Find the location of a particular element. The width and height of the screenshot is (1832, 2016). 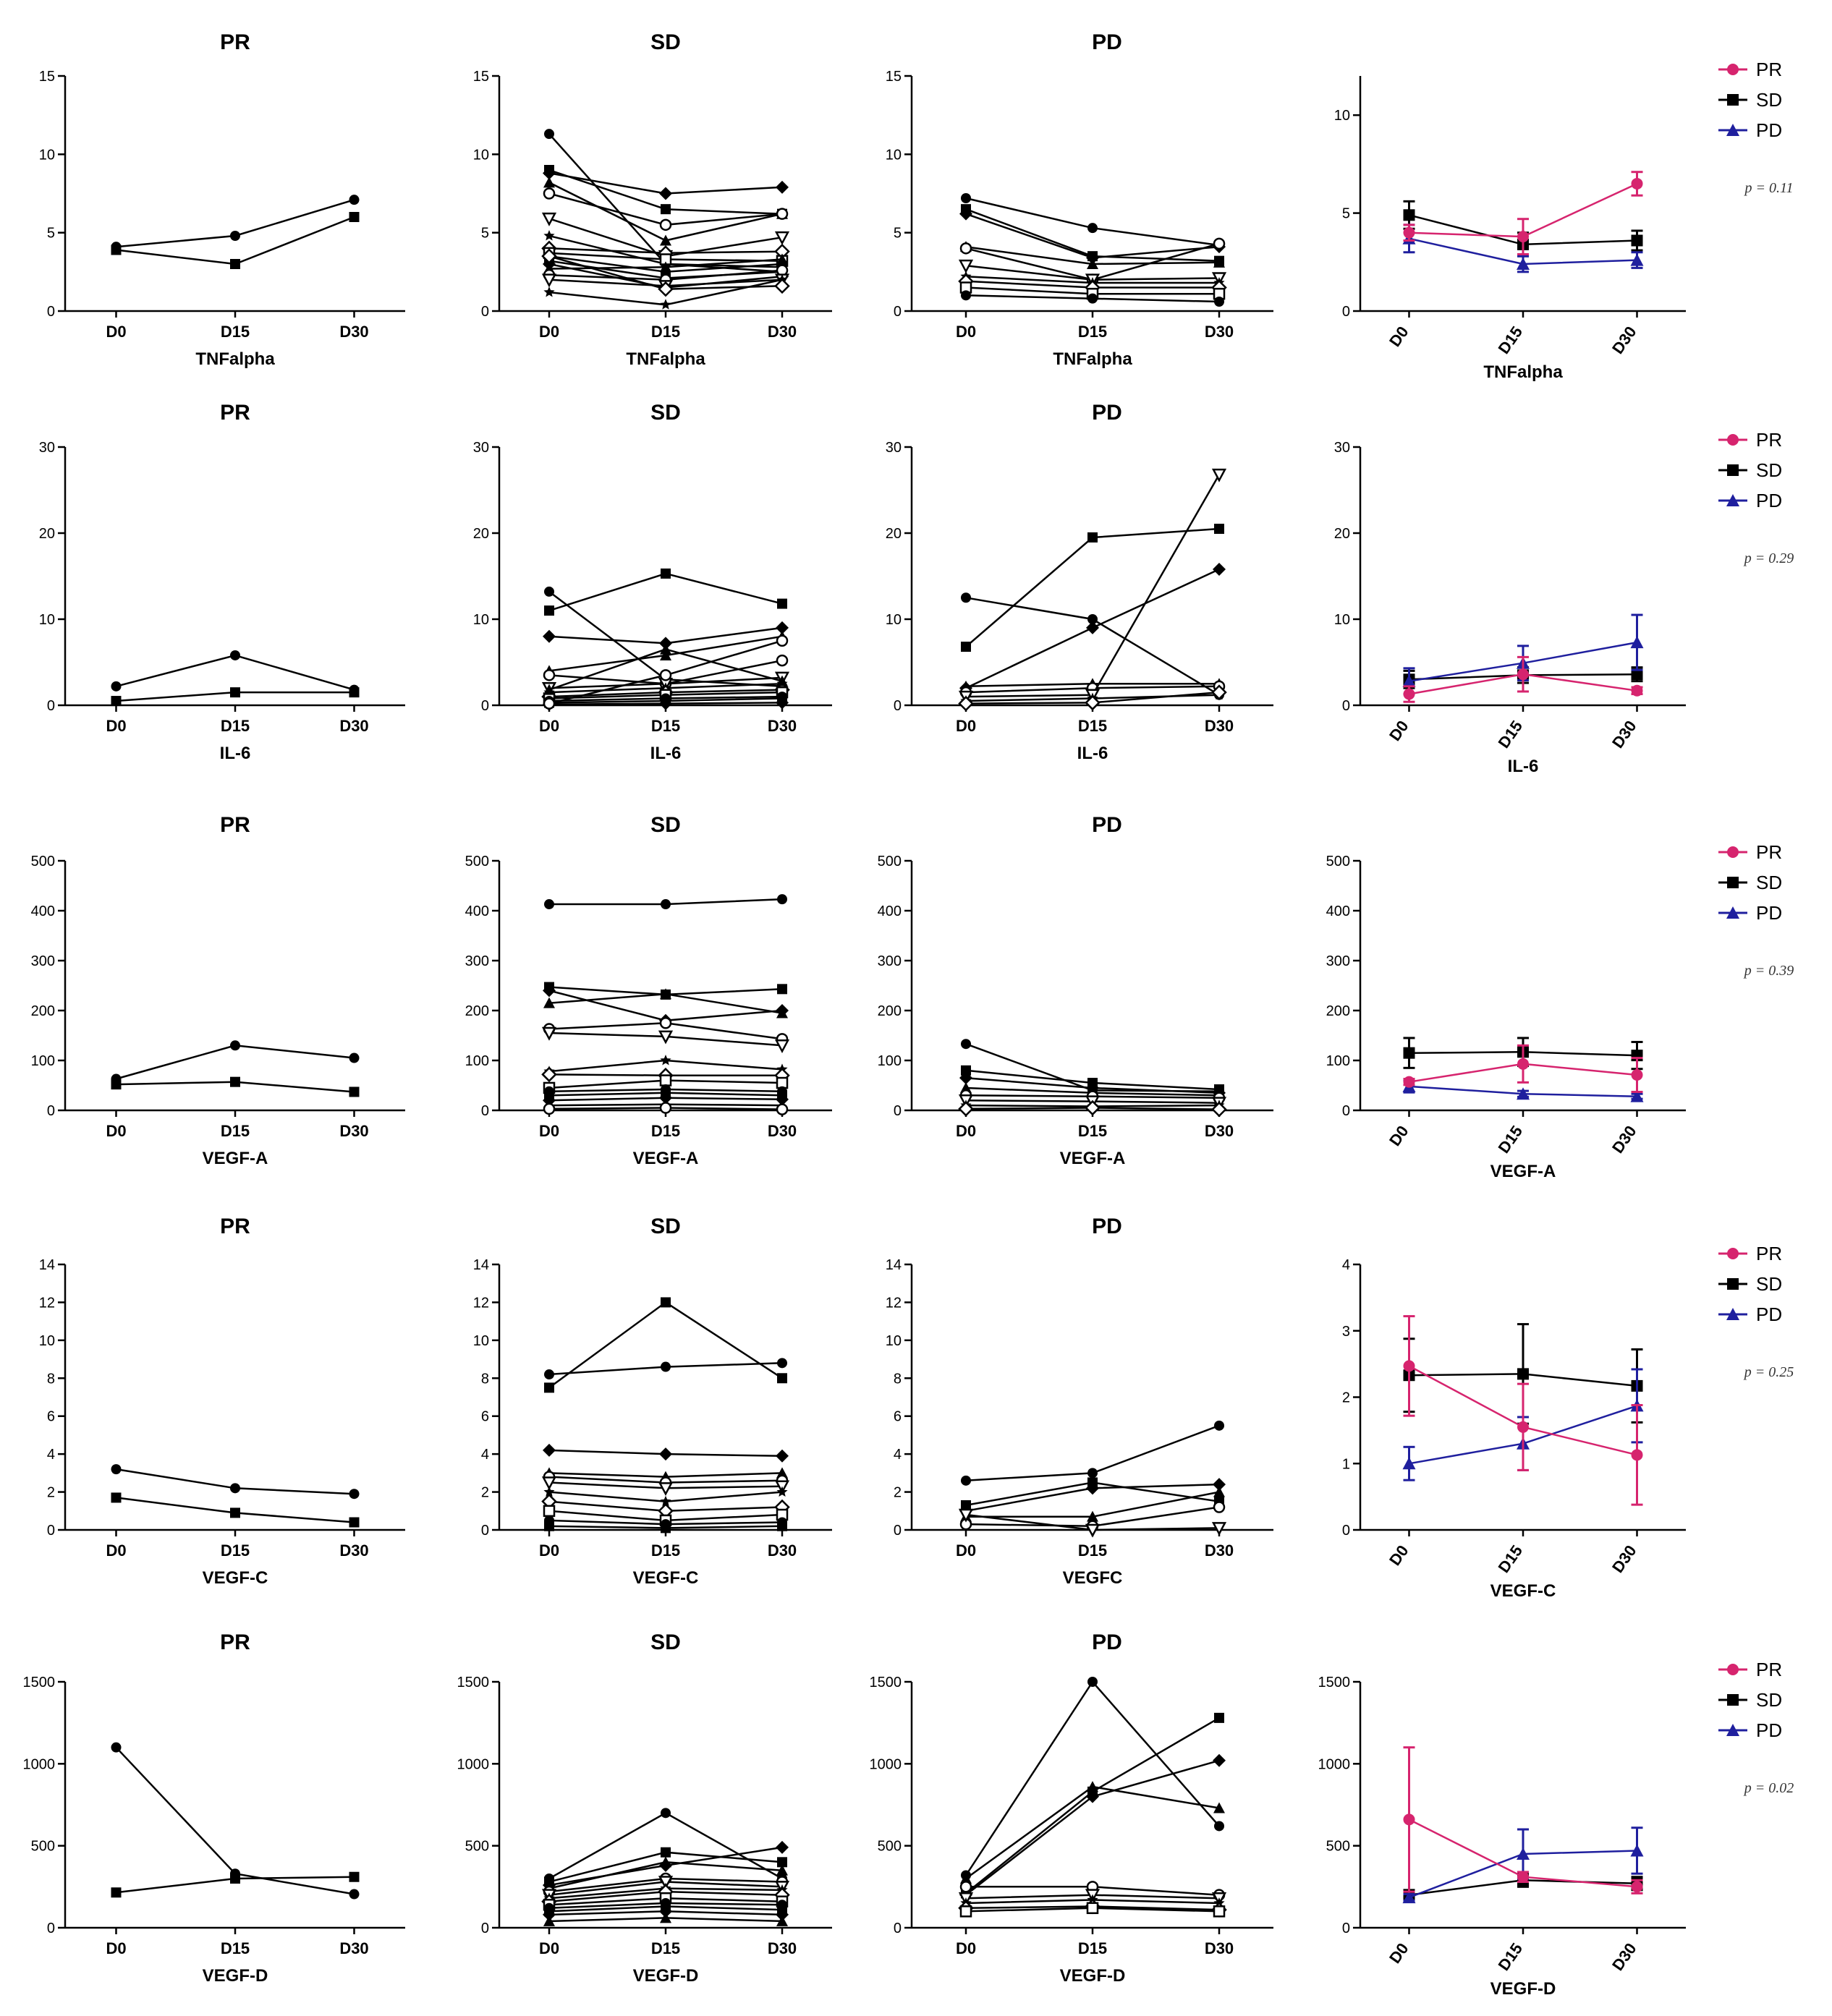

row1-mean-y-tick-label: 20 is located at coordinates (1342, 534).